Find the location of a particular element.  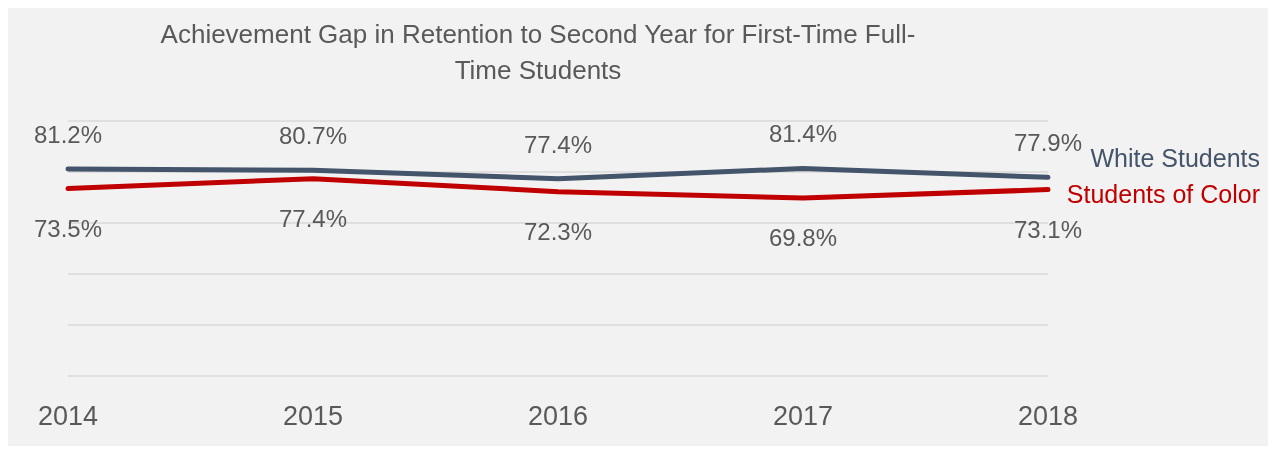

data-label: 73.5% is located at coordinates (68, 228).